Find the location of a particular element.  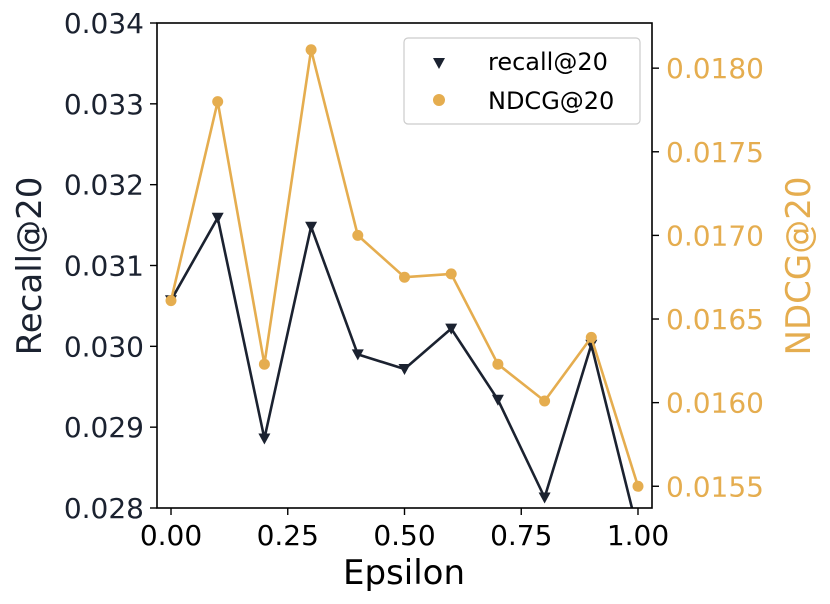

y-left-tick-label: 0.034 is located at coordinates (104, 23).